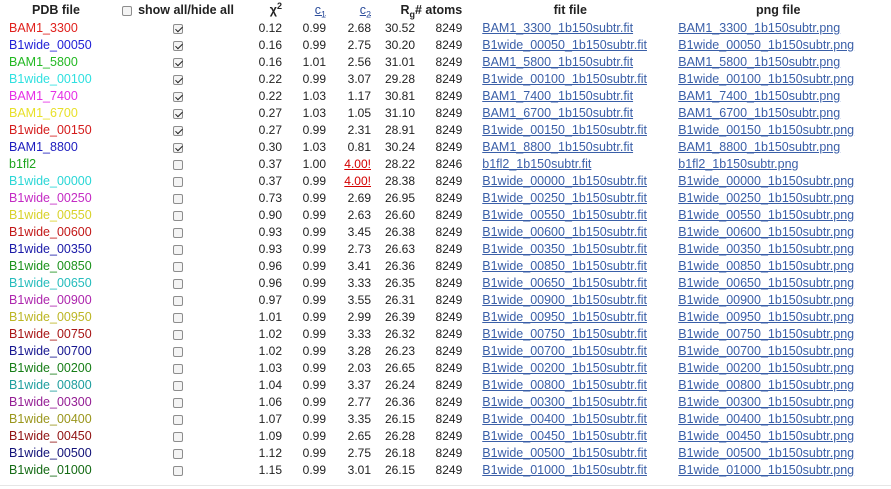 The height and width of the screenshot is (489, 891). What do you see at coordinates (393, 10) in the screenshot?
I see `header-rg: Rg` at bounding box center [393, 10].